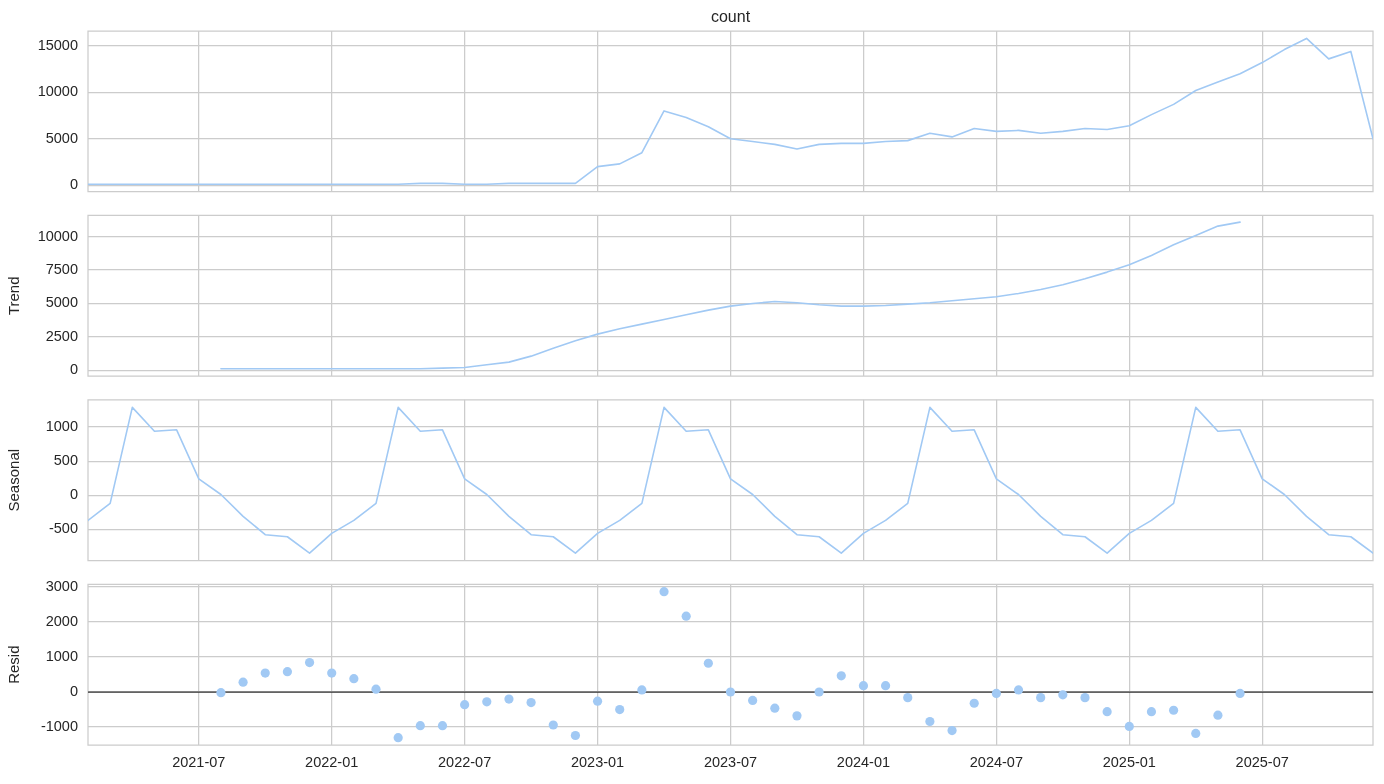 The height and width of the screenshot is (784, 1384). I want to click on x-tick-label: 2025-07, so click(1262, 761).